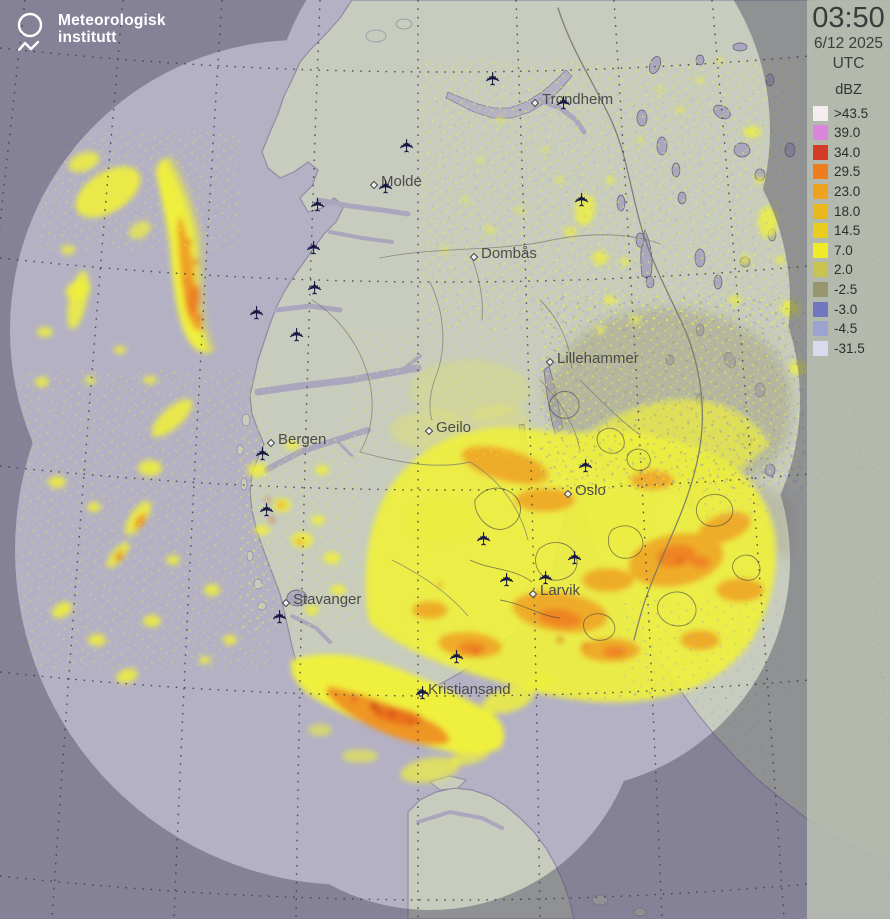 The height and width of the screenshot is (919, 890). I want to click on legend-value: 29.5, so click(847, 172).